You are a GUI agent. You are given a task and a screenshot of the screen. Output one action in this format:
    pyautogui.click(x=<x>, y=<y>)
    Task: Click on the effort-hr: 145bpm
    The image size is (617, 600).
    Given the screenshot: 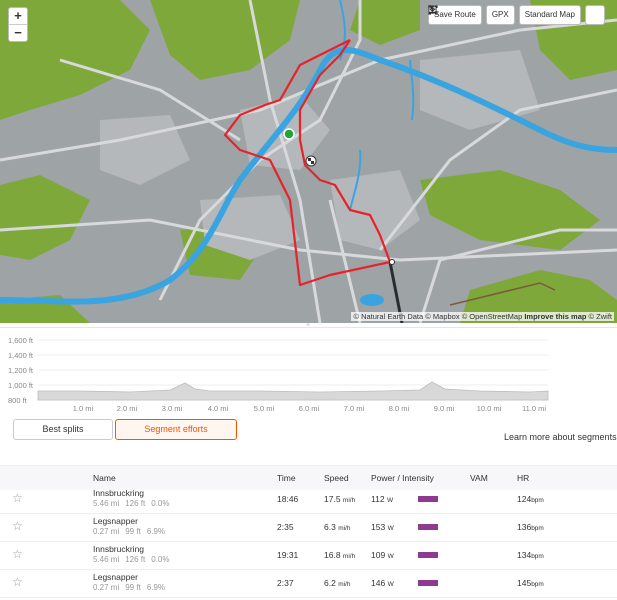 What is the action you would take?
    pyautogui.click(x=530, y=583)
    